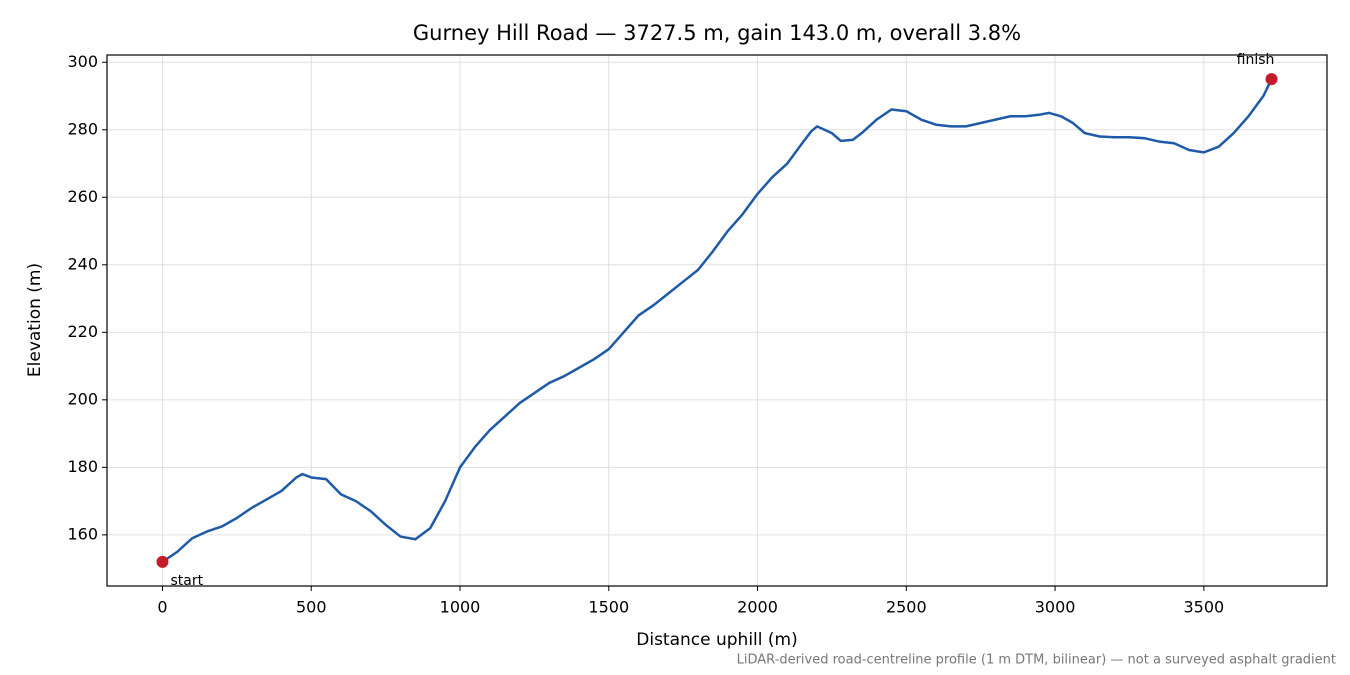  What do you see at coordinates (1203, 607) in the screenshot?
I see `x-tick-label: 3500` at bounding box center [1203, 607].